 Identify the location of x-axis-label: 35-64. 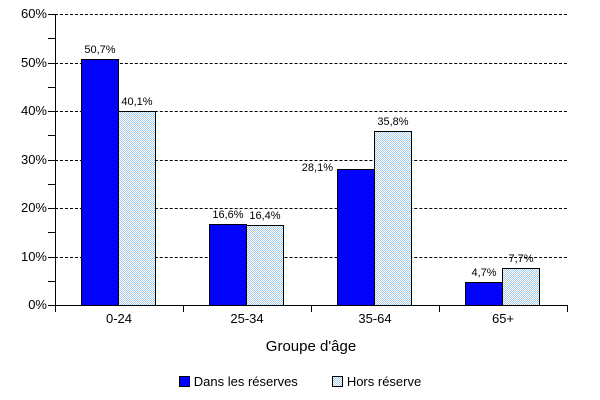
(375, 318).